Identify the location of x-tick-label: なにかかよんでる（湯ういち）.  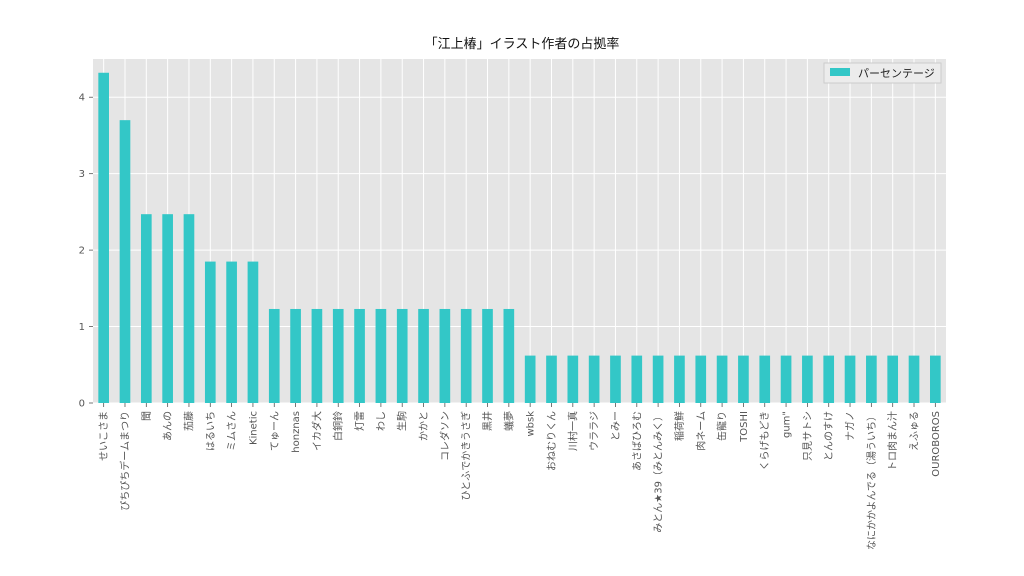
(871, 480).